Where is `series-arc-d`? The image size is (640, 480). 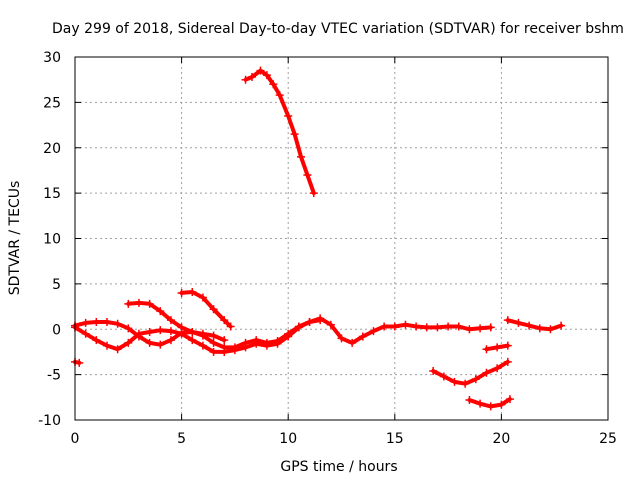 series-arc-d is located at coordinates (176, 321).